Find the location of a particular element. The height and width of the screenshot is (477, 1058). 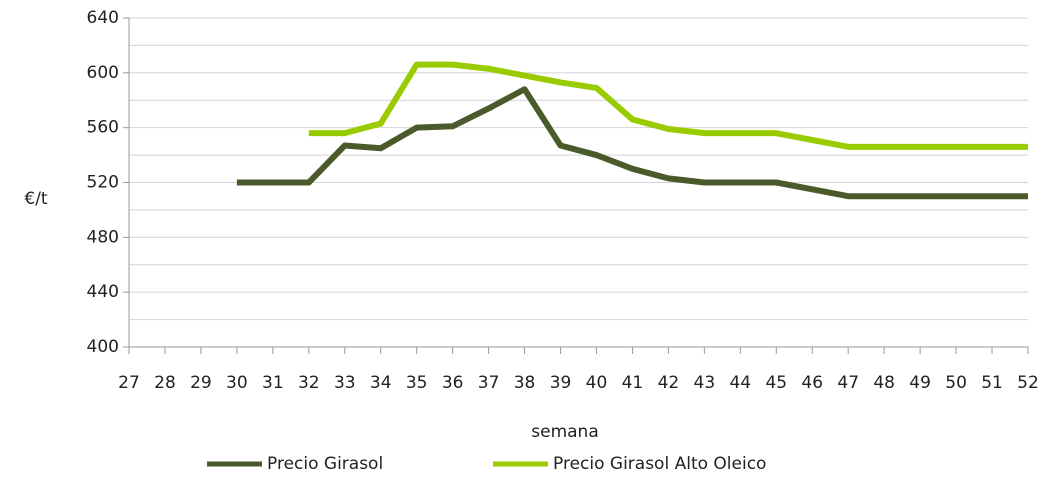

x-tick-label: 41 is located at coordinates (633, 383).